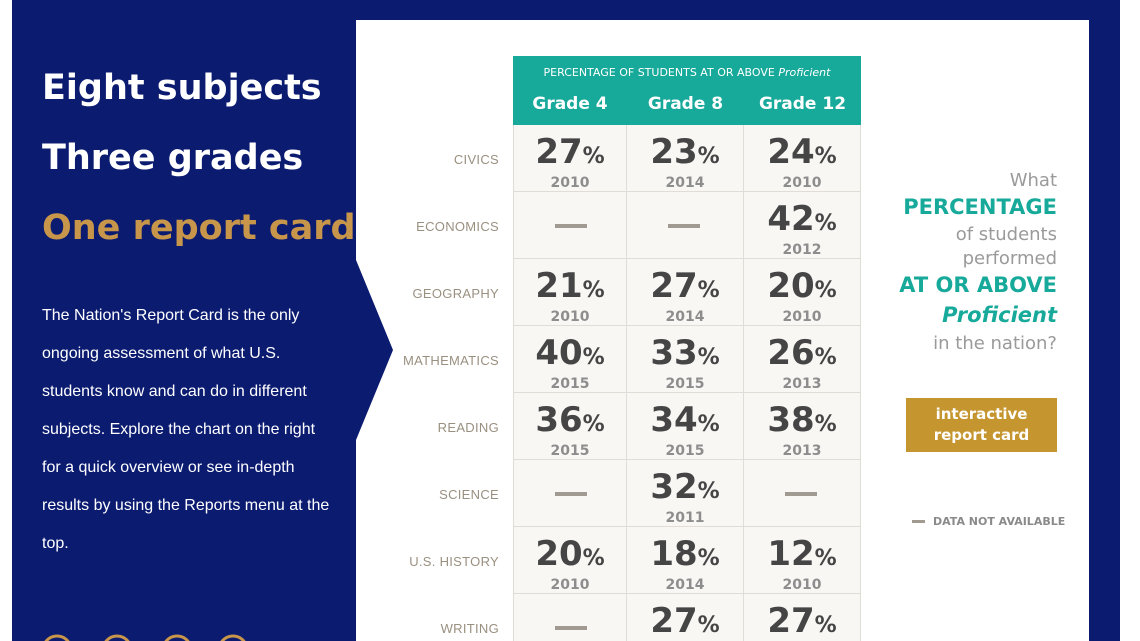 The image size is (1140, 641). I want to click on value-number: 24, so click(791, 152).